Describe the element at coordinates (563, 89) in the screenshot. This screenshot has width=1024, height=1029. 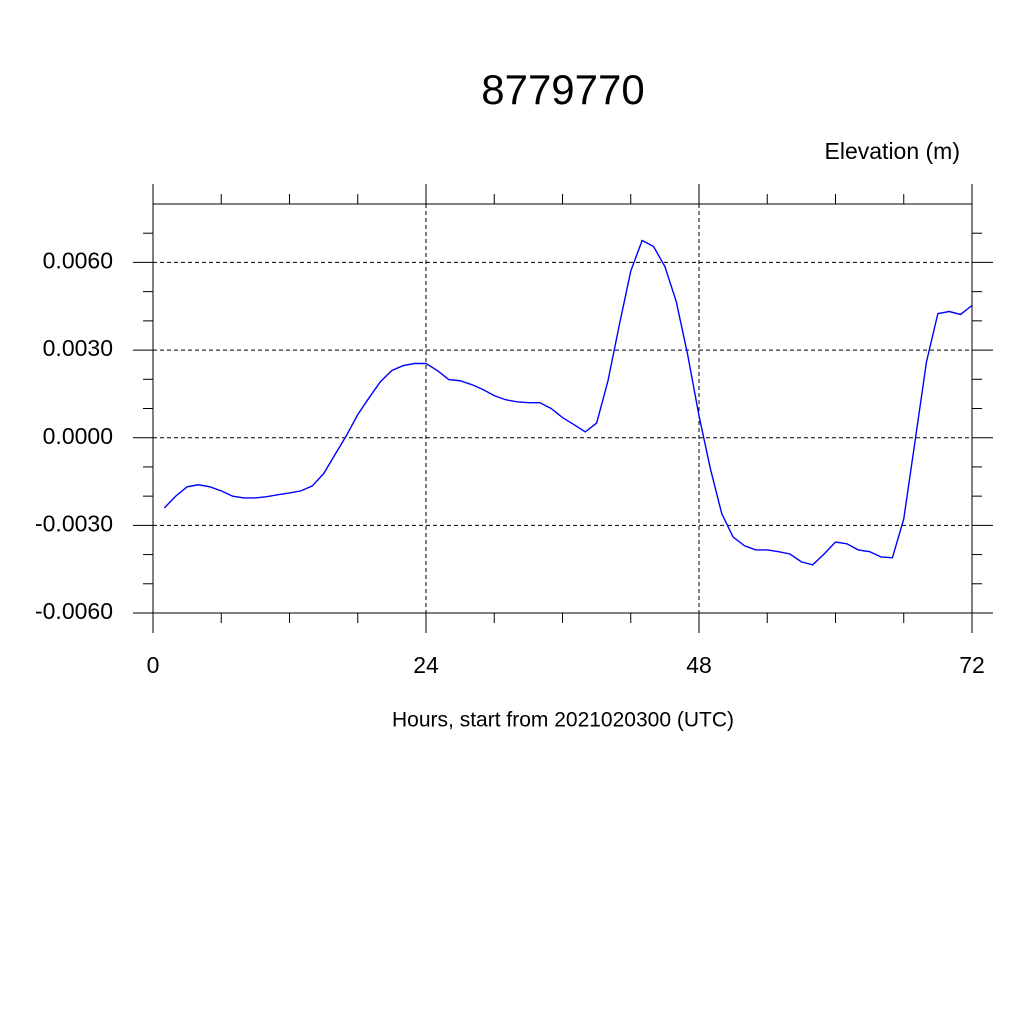
I see `chart-title: 8779770` at that location.